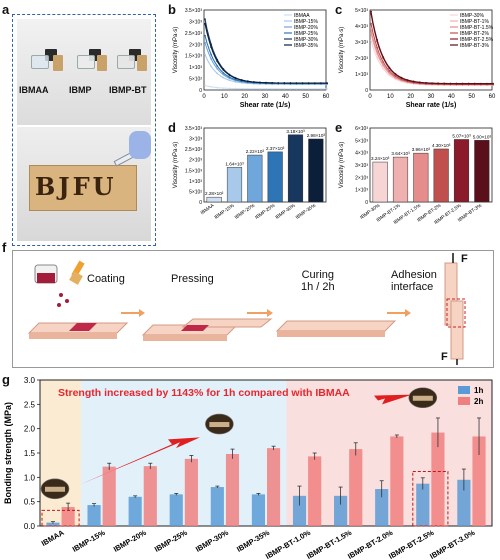  I want to click on region-ibmaa, so click(61, 453).